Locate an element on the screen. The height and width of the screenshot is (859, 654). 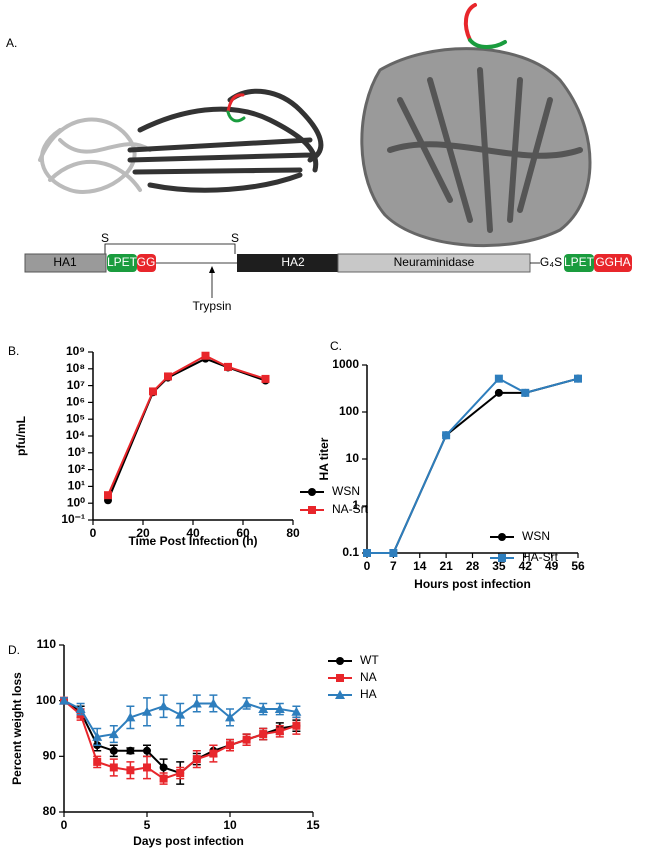
x-tick-label: 21 is located at coordinates (446, 566).